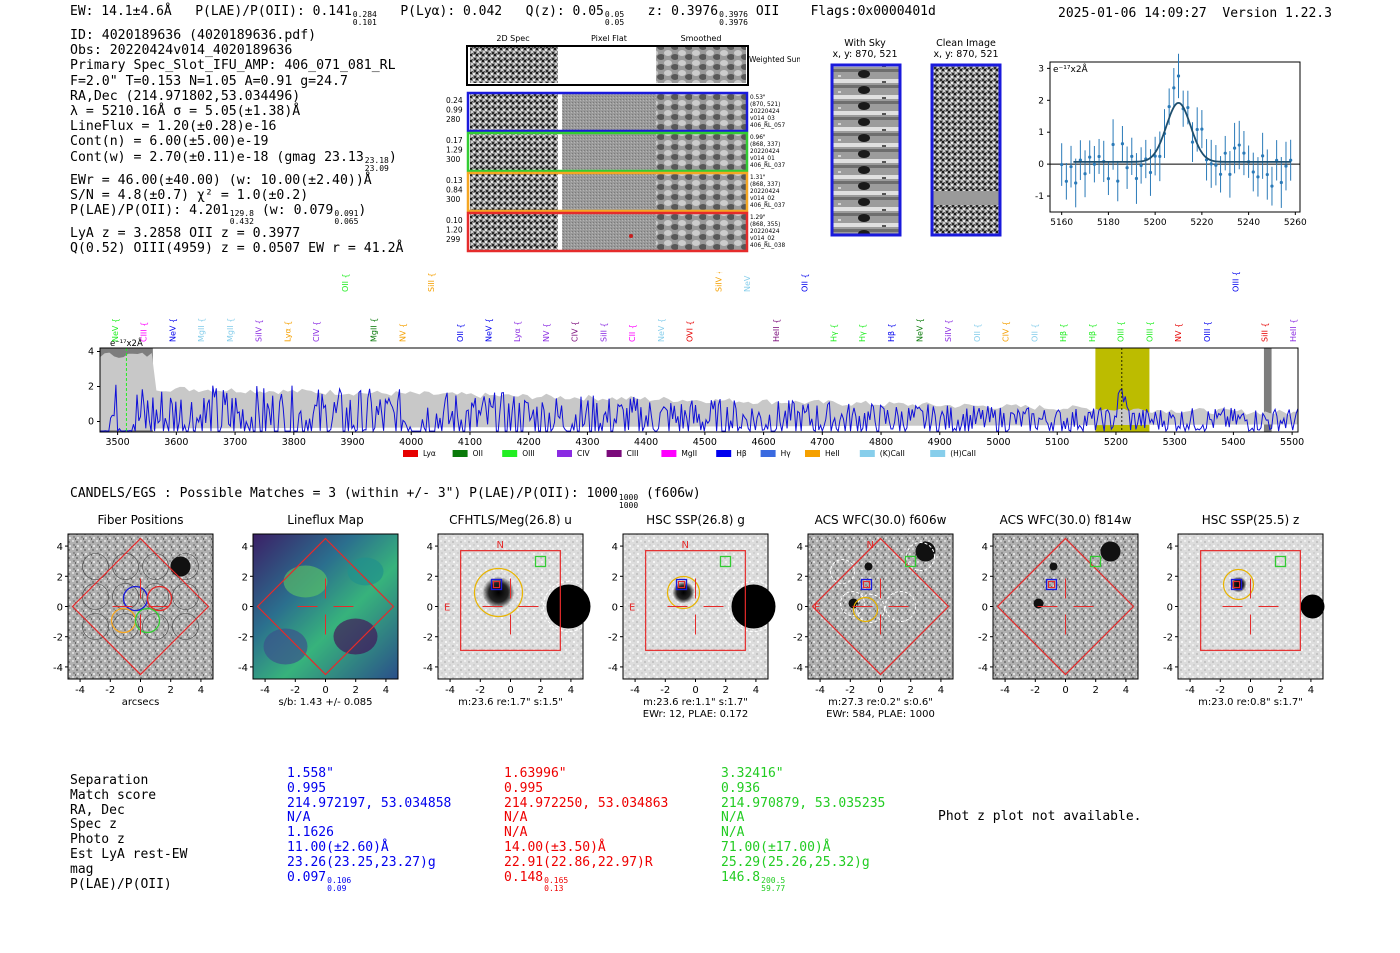  I want to click on with-sky-image, so click(866, 150).